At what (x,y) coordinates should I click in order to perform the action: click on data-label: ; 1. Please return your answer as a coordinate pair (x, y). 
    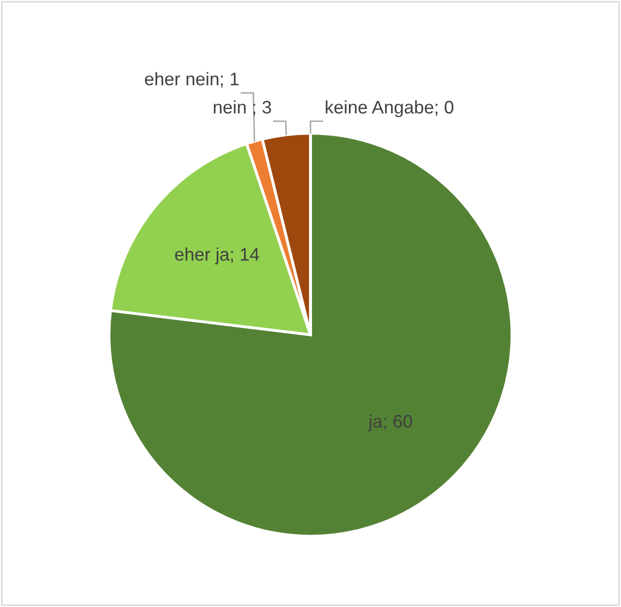
    Looking at the image, I should click on (229, 80).